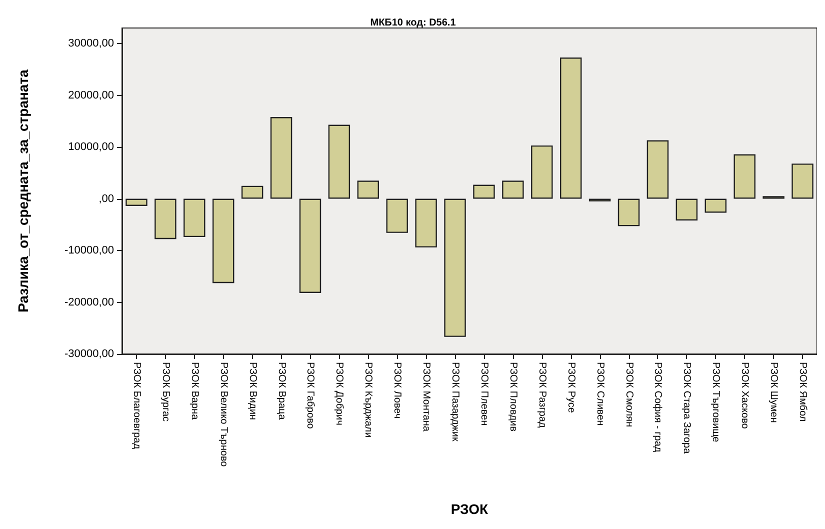 This screenshot has height=529, width=825. Describe the element at coordinates (91, 147) in the screenshot. I see `y-tick-label: 10000,00` at that location.